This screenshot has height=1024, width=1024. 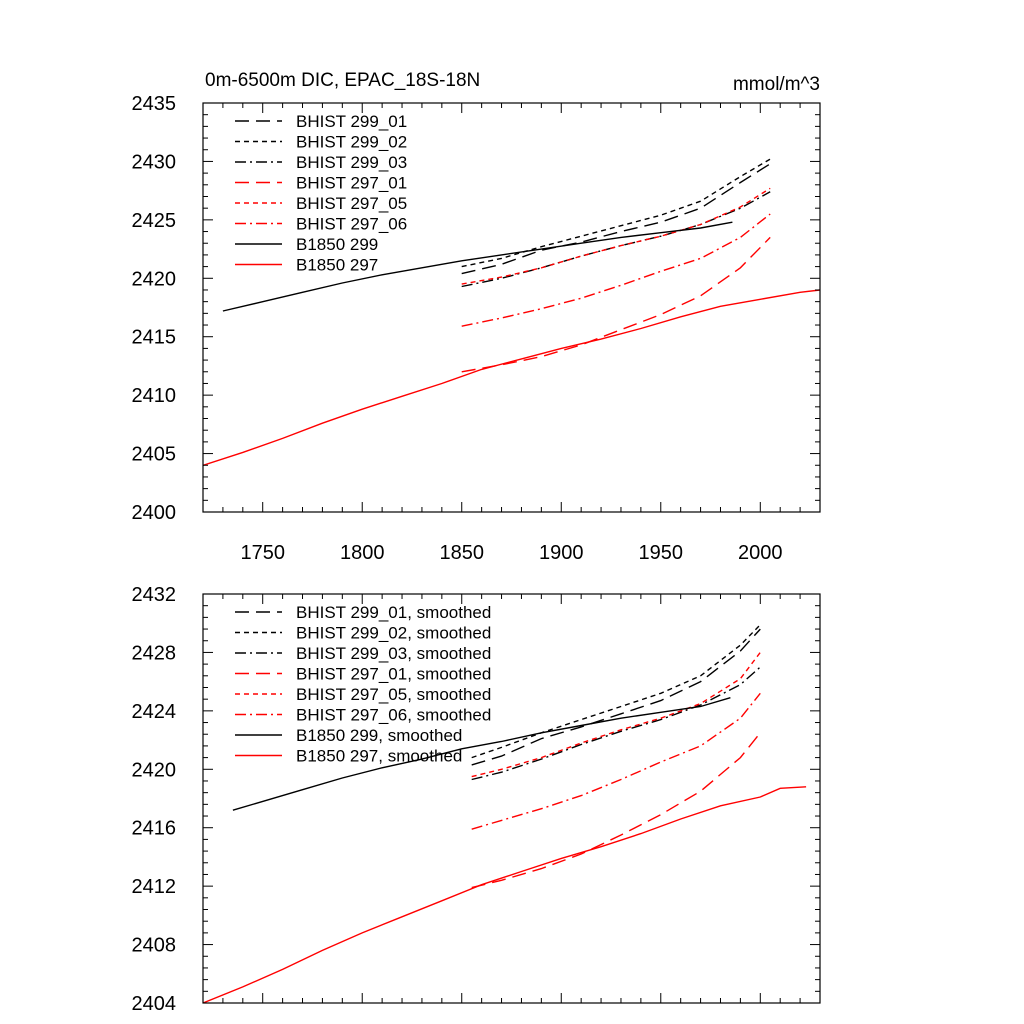 I want to click on y-tick-label: 2430, so click(x=154, y=162).